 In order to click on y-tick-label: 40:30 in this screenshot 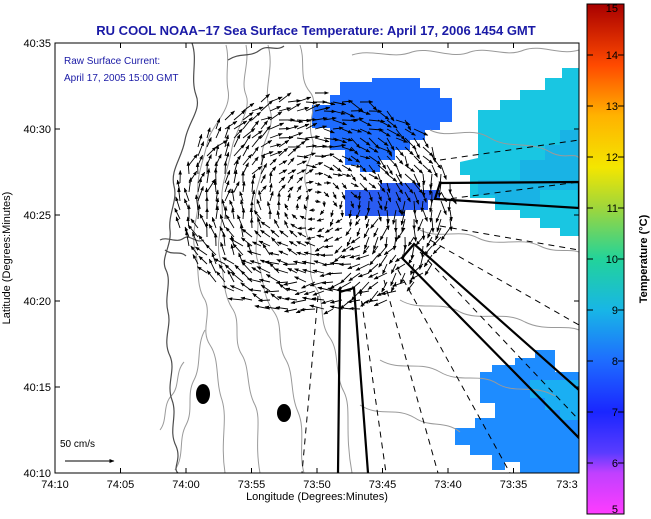, I will do `click(37, 130)`.